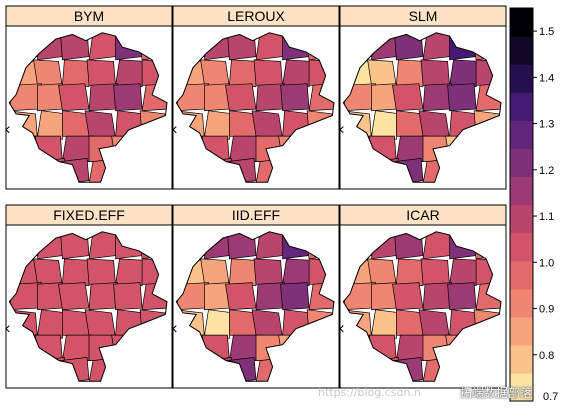 The width and height of the screenshot is (569, 414). I want to click on panel-title: FIXED.EFF, so click(89, 215).